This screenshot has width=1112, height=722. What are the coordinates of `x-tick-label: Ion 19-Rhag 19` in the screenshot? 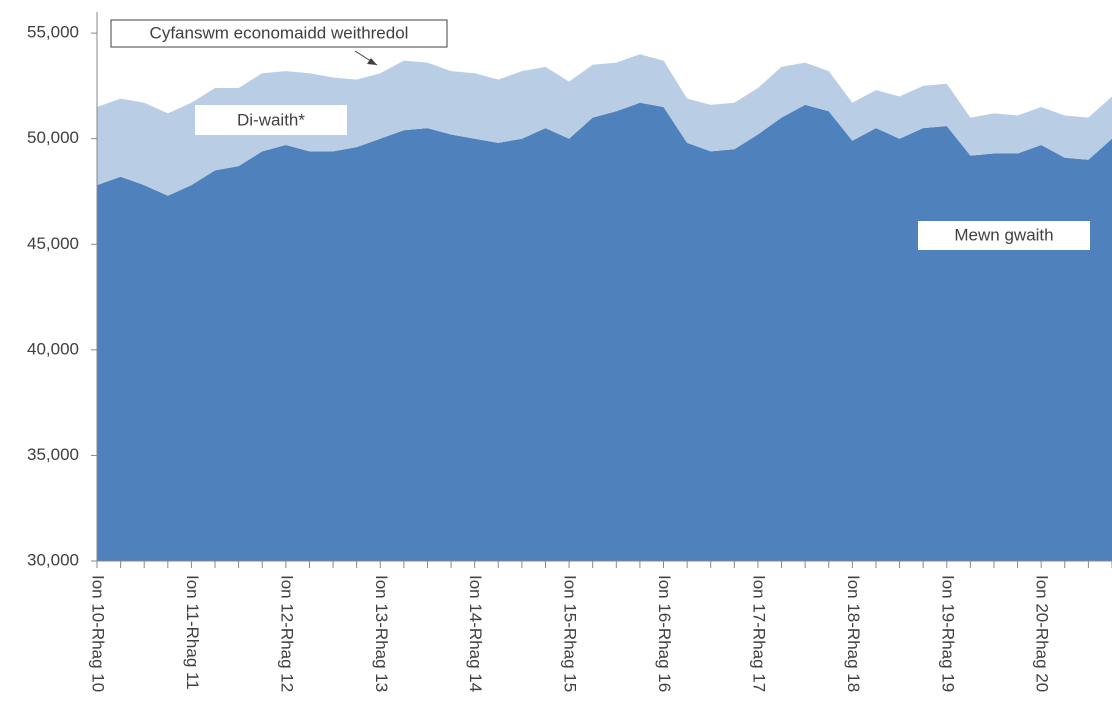 It's located at (947, 633).